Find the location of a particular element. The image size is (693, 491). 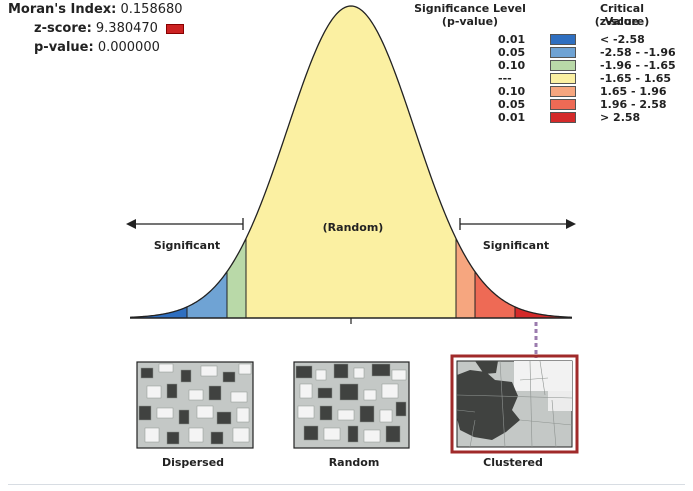

p-value-value: 0.000000 is located at coordinates (128, 47).